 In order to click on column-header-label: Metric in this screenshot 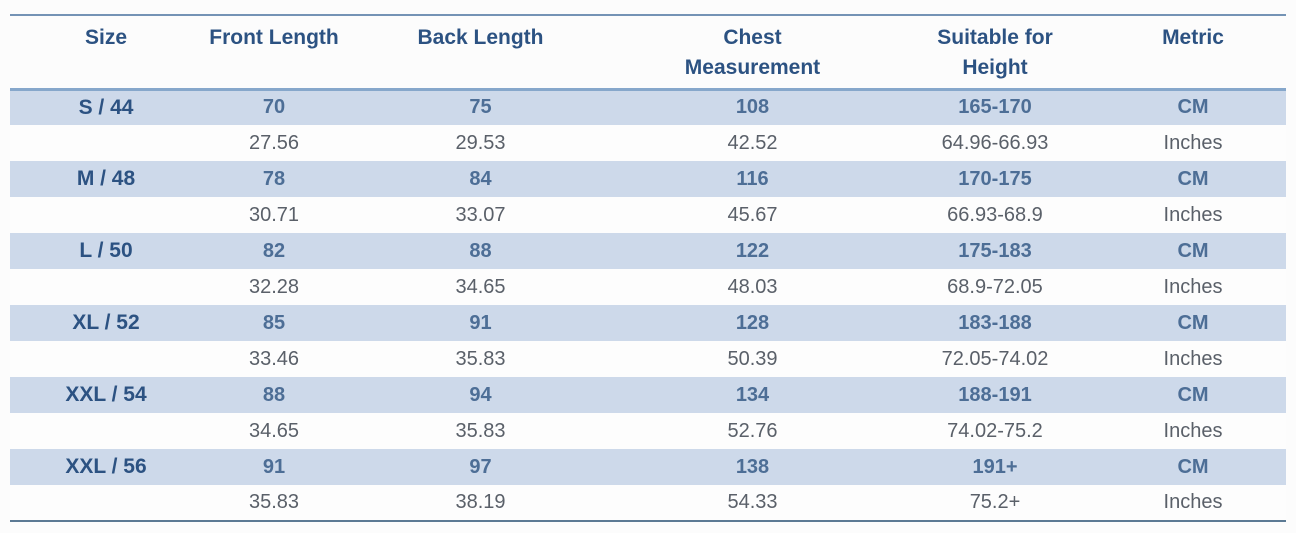, I will do `click(1193, 37)`.